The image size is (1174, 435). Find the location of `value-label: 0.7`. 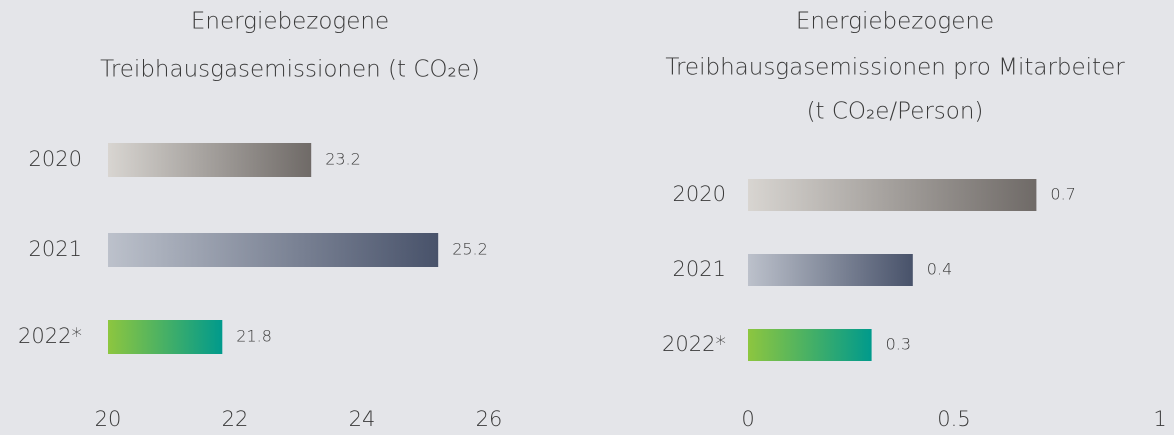

value-label: 0.7 is located at coordinates (1062, 194).